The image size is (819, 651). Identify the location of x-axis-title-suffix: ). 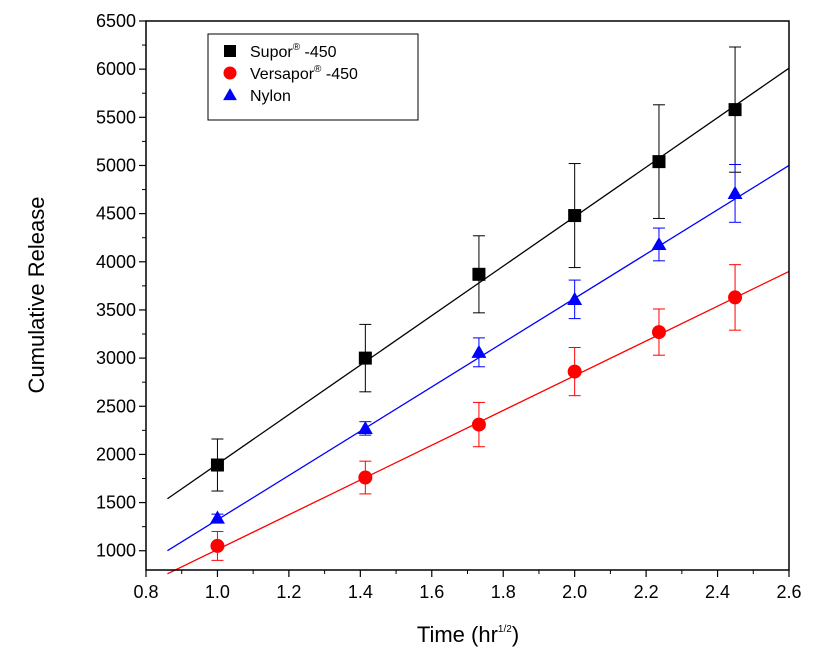
(515, 634).